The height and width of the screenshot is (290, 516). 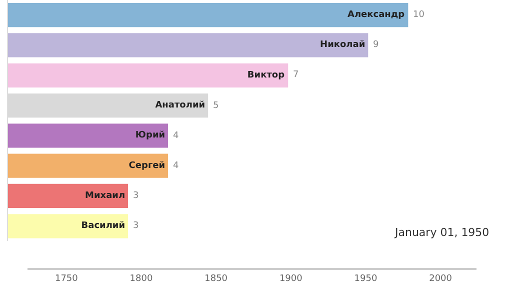 What do you see at coordinates (296, 75) in the screenshot?
I see `data-label: 7` at bounding box center [296, 75].